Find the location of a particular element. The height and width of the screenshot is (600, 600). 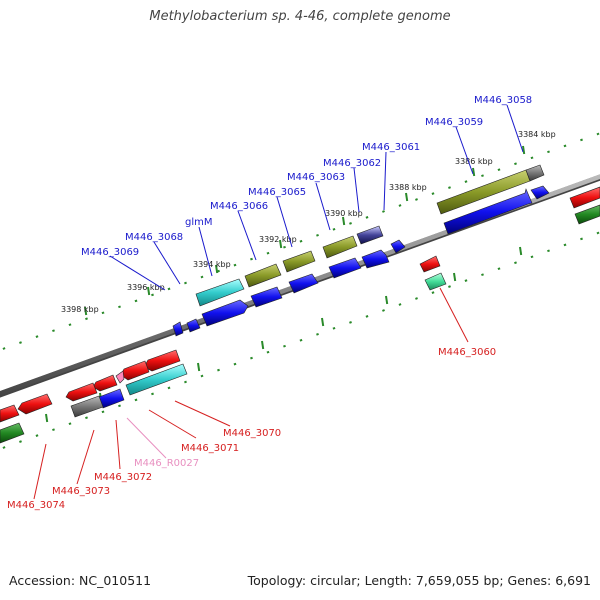

tick-label: 3390 kbp is located at coordinates (344, 213).